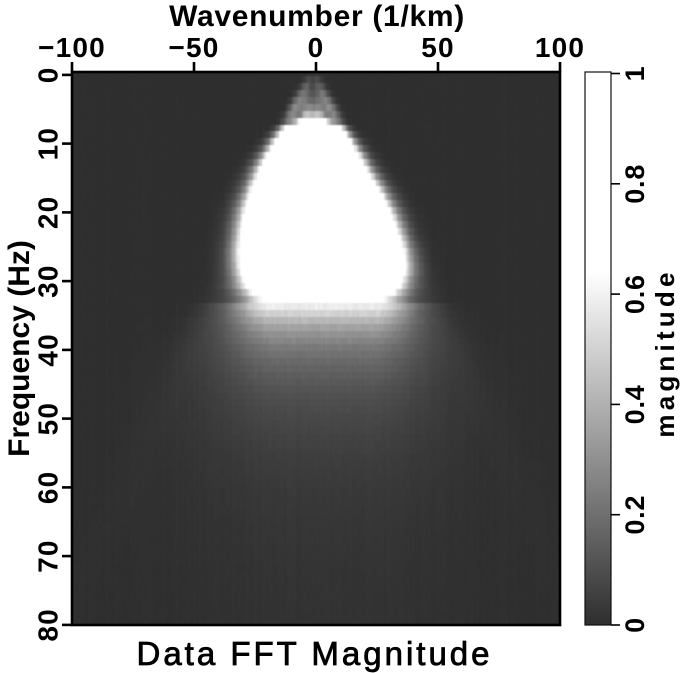  I want to click on svg-text: 100, so click(560, 47).